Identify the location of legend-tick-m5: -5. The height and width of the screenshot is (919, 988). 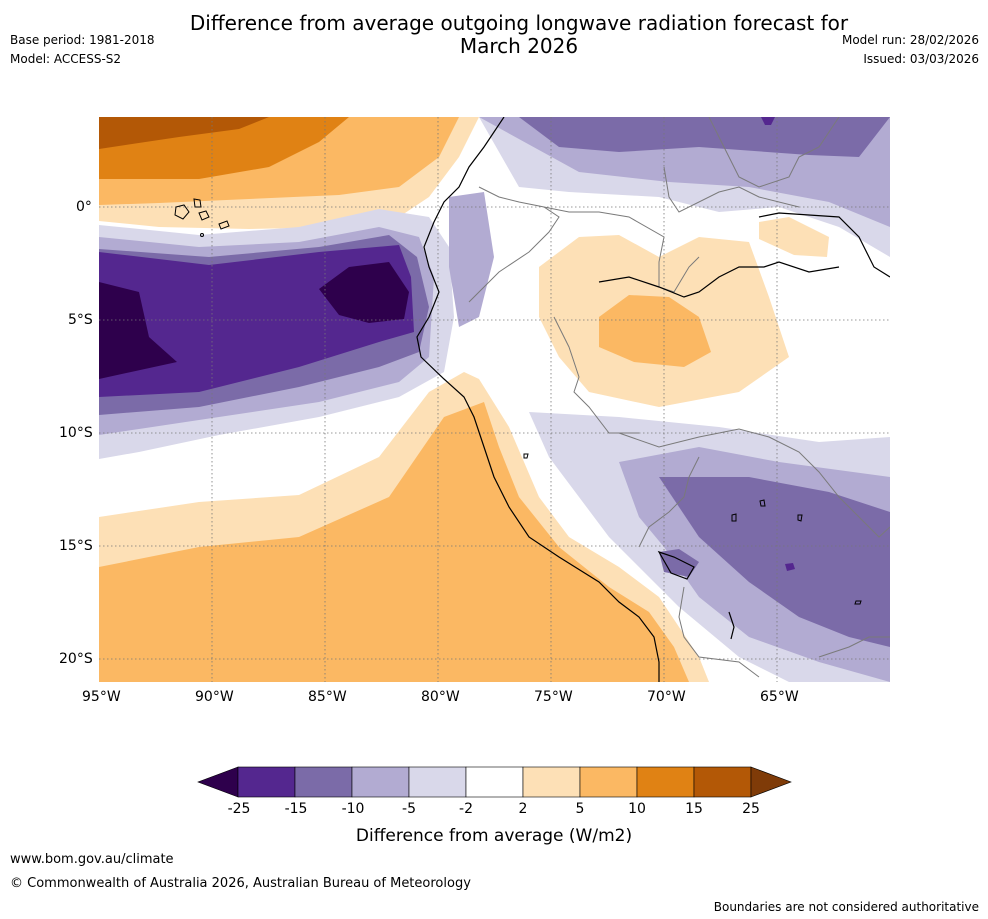
(409, 809).